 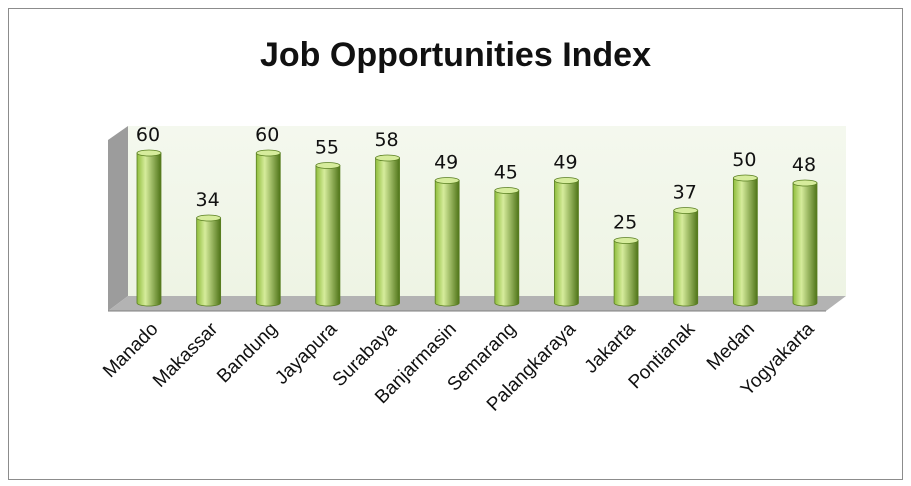 I want to click on bar-medan, so click(x=745, y=242).